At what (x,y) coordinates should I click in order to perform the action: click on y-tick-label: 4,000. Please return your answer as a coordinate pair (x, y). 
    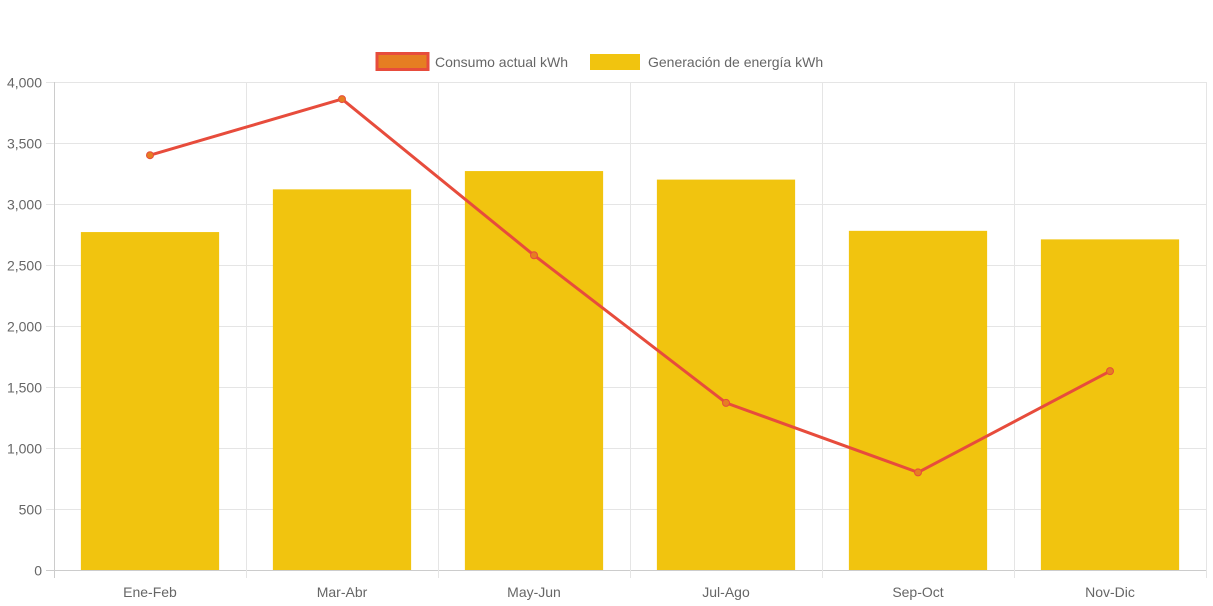
    Looking at the image, I should click on (24, 83).